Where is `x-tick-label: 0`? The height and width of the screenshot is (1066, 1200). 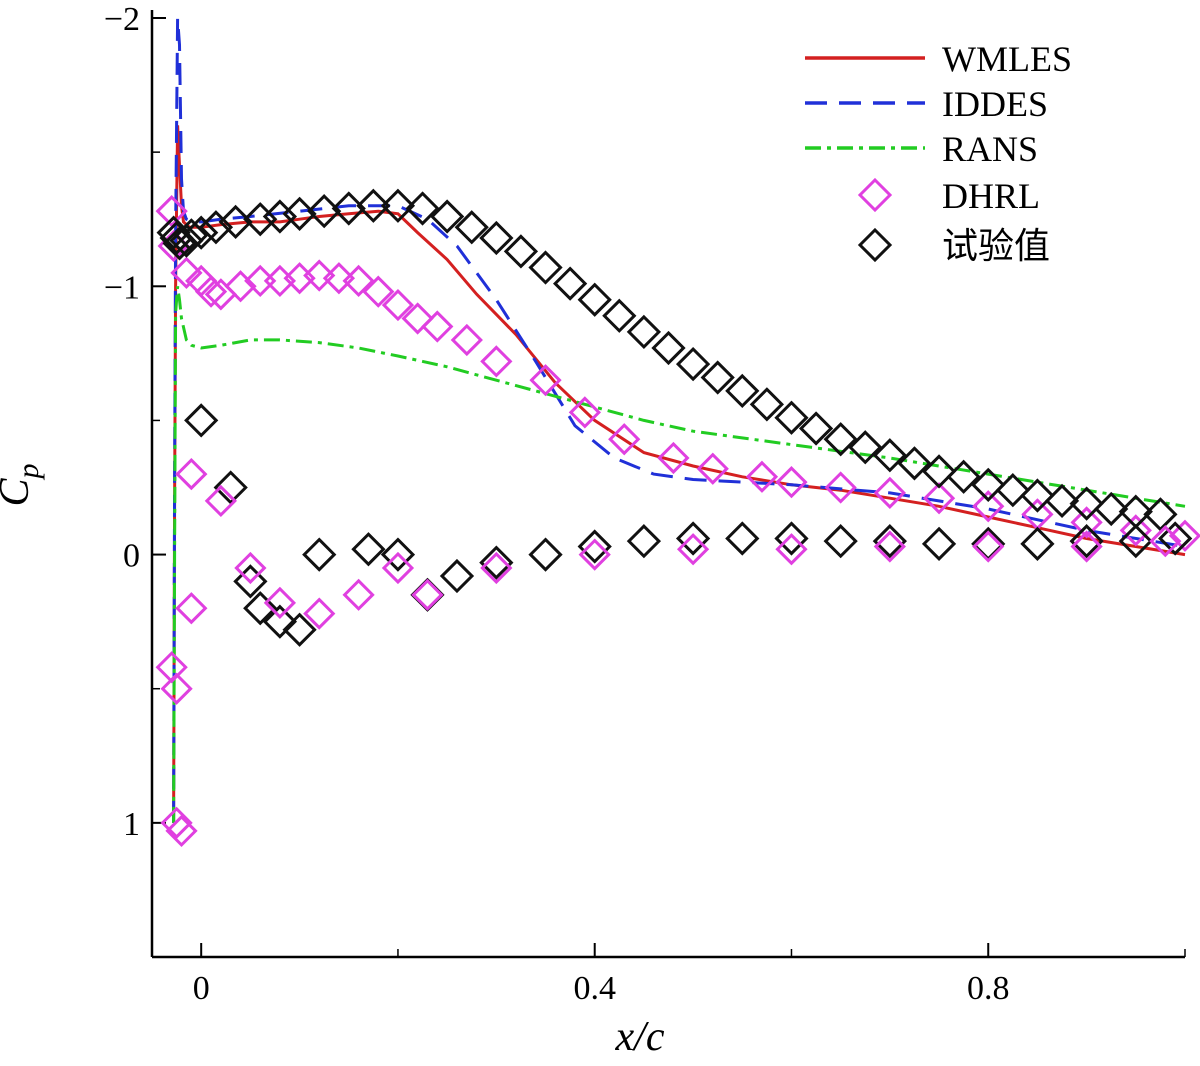
x-tick-label: 0 is located at coordinates (201, 988).